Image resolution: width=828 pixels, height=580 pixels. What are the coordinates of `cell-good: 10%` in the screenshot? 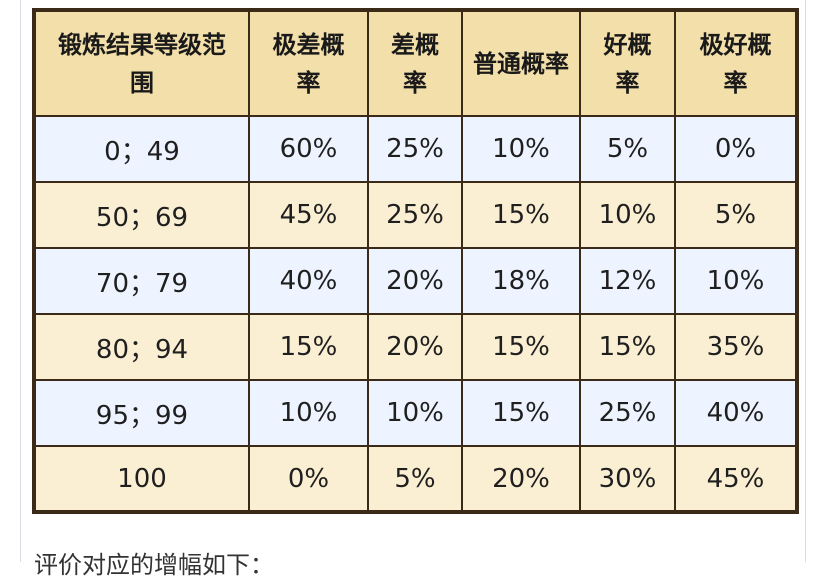 It's located at (627, 215).